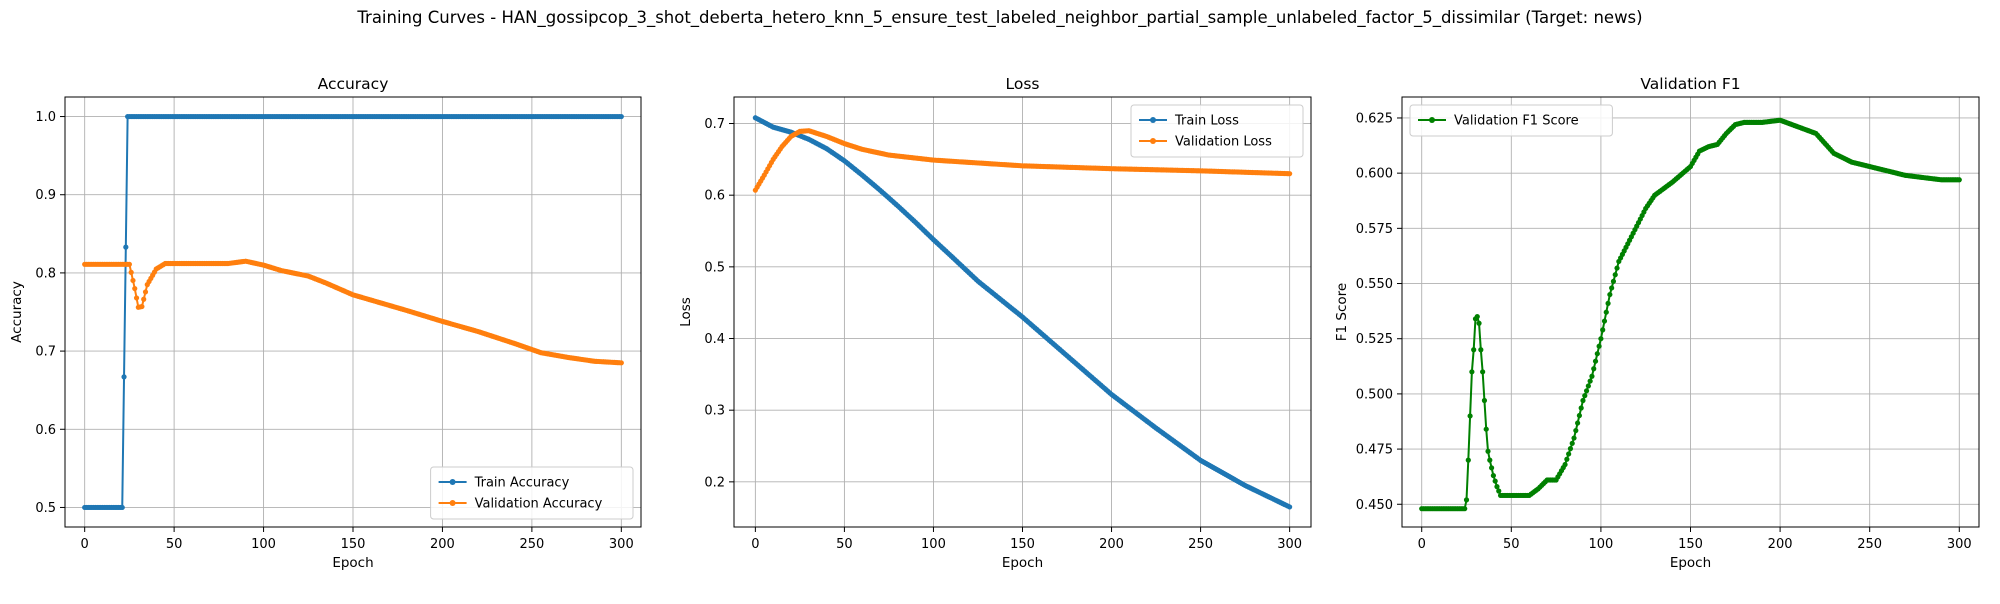  Describe the element at coordinates (45, 117) in the screenshot. I see `y-tick-label: 1.0` at that location.